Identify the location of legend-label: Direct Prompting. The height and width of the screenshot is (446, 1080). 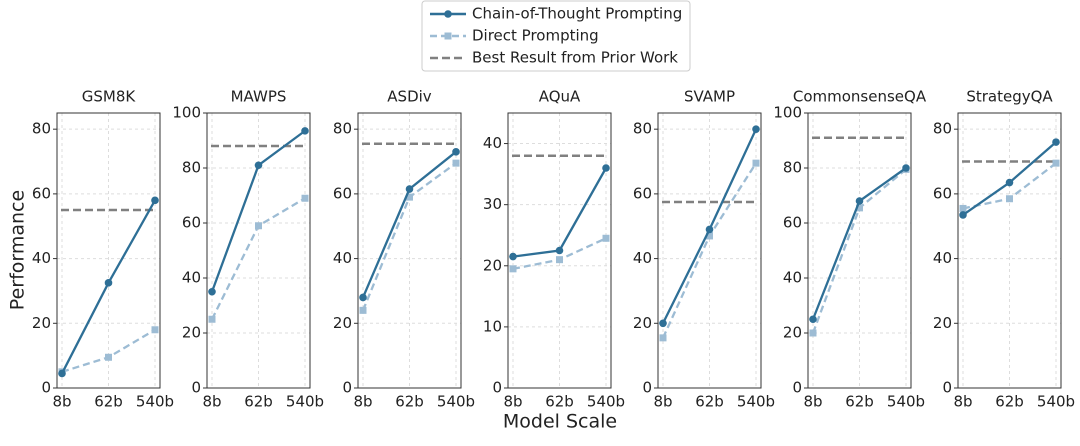
(535, 36).